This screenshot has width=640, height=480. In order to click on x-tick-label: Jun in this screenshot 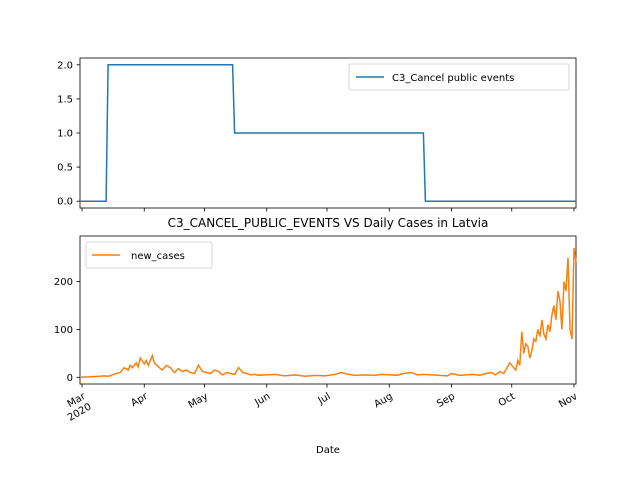, I will do `click(262, 400)`.